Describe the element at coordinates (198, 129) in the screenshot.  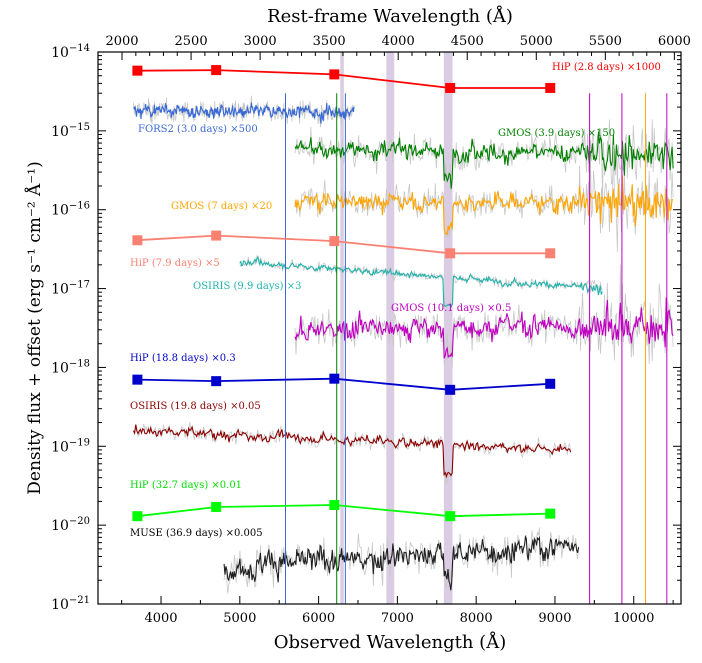
I see `label-fors2-3-0: FORS2 (3.0 days) ×500` at that location.